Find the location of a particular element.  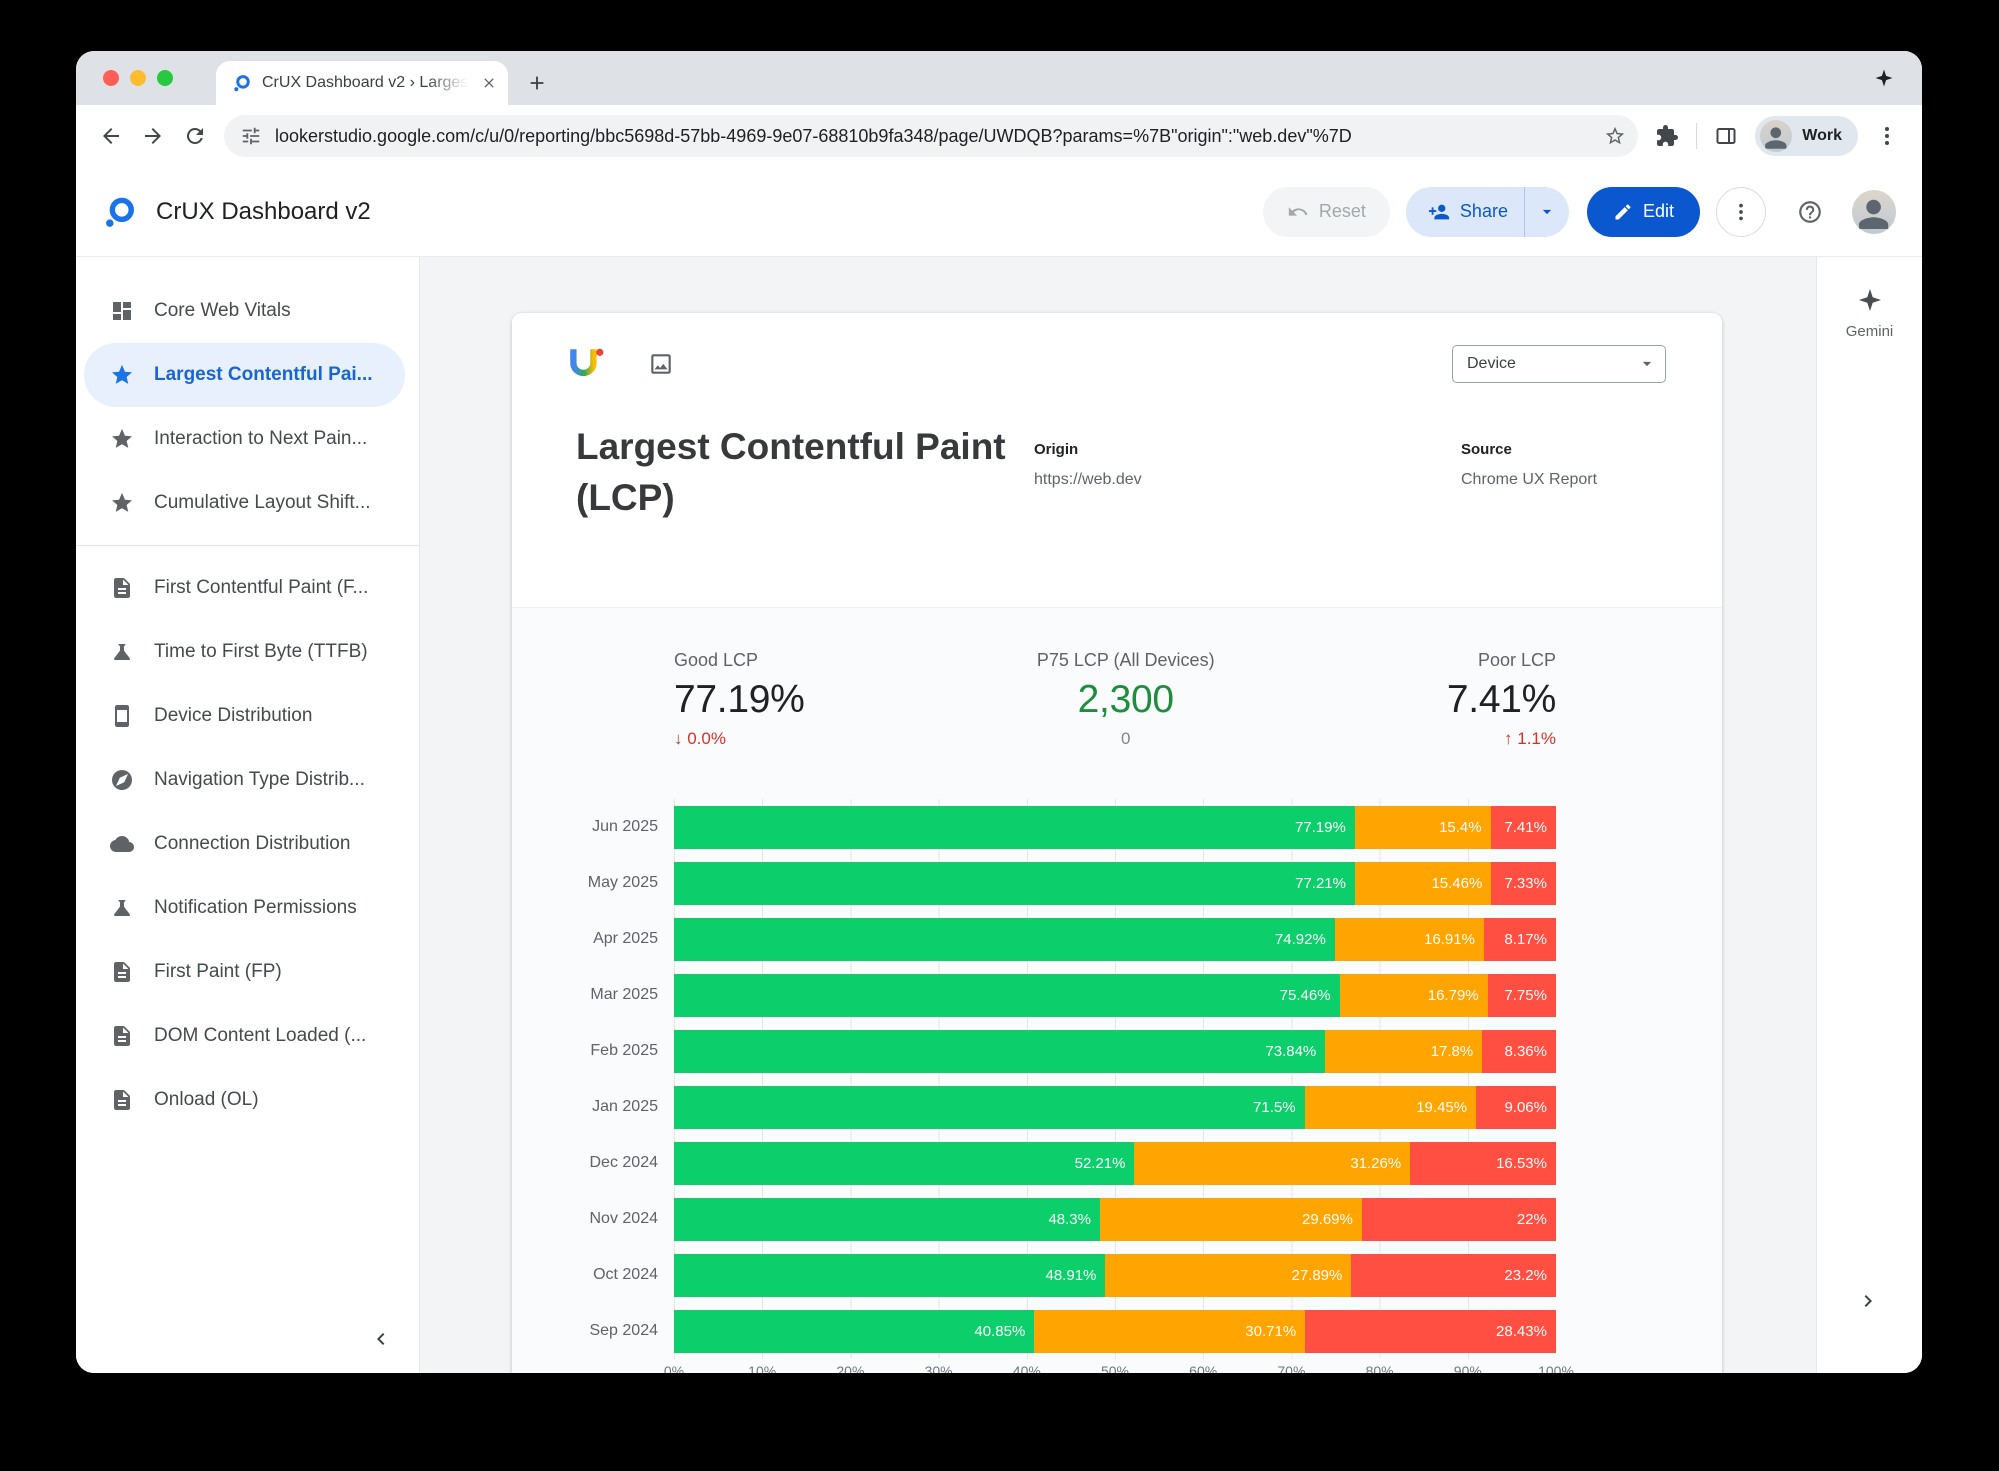

chart-bar-track: 71.5% 19.45% 9.06% is located at coordinates (1115, 1107).